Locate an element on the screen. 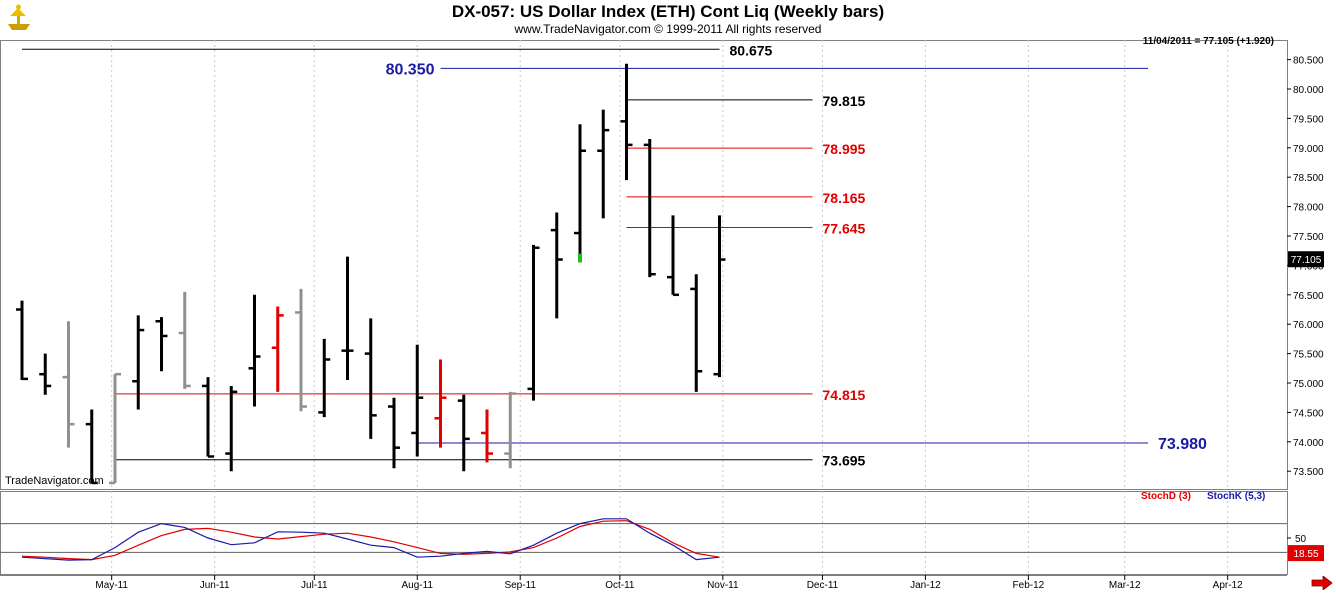 The width and height of the screenshot is (1336, 599). price-y-tick-label: 79.000 is located at coordinates (1308, 149).